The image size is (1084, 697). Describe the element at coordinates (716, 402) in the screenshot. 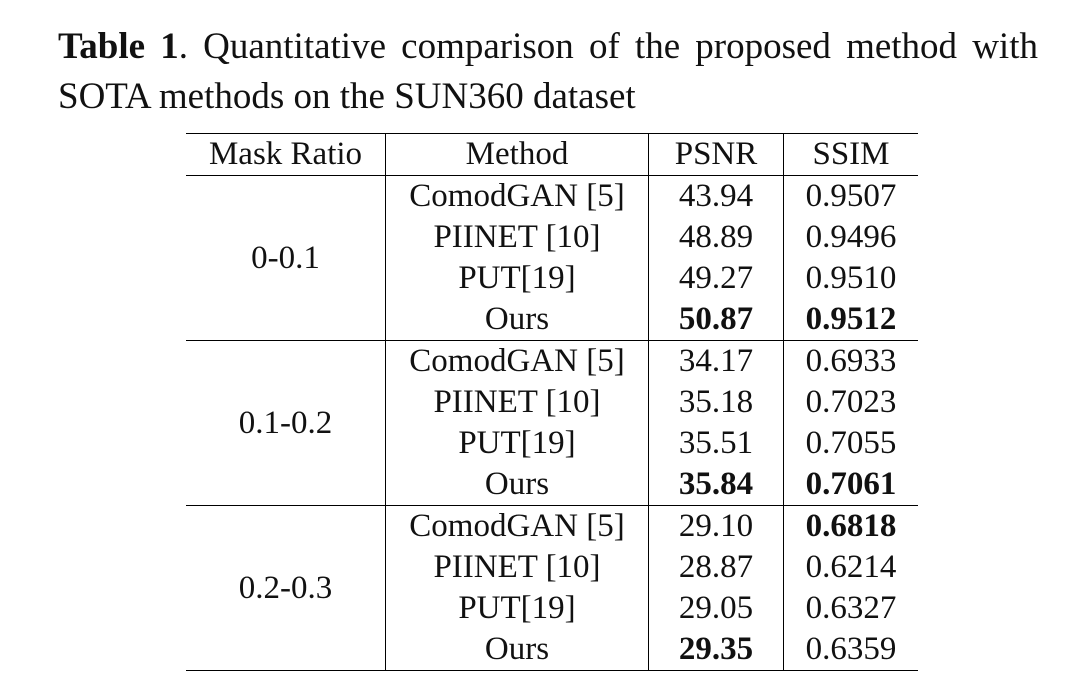

I see `psnr-cell: 35.18` at that location.